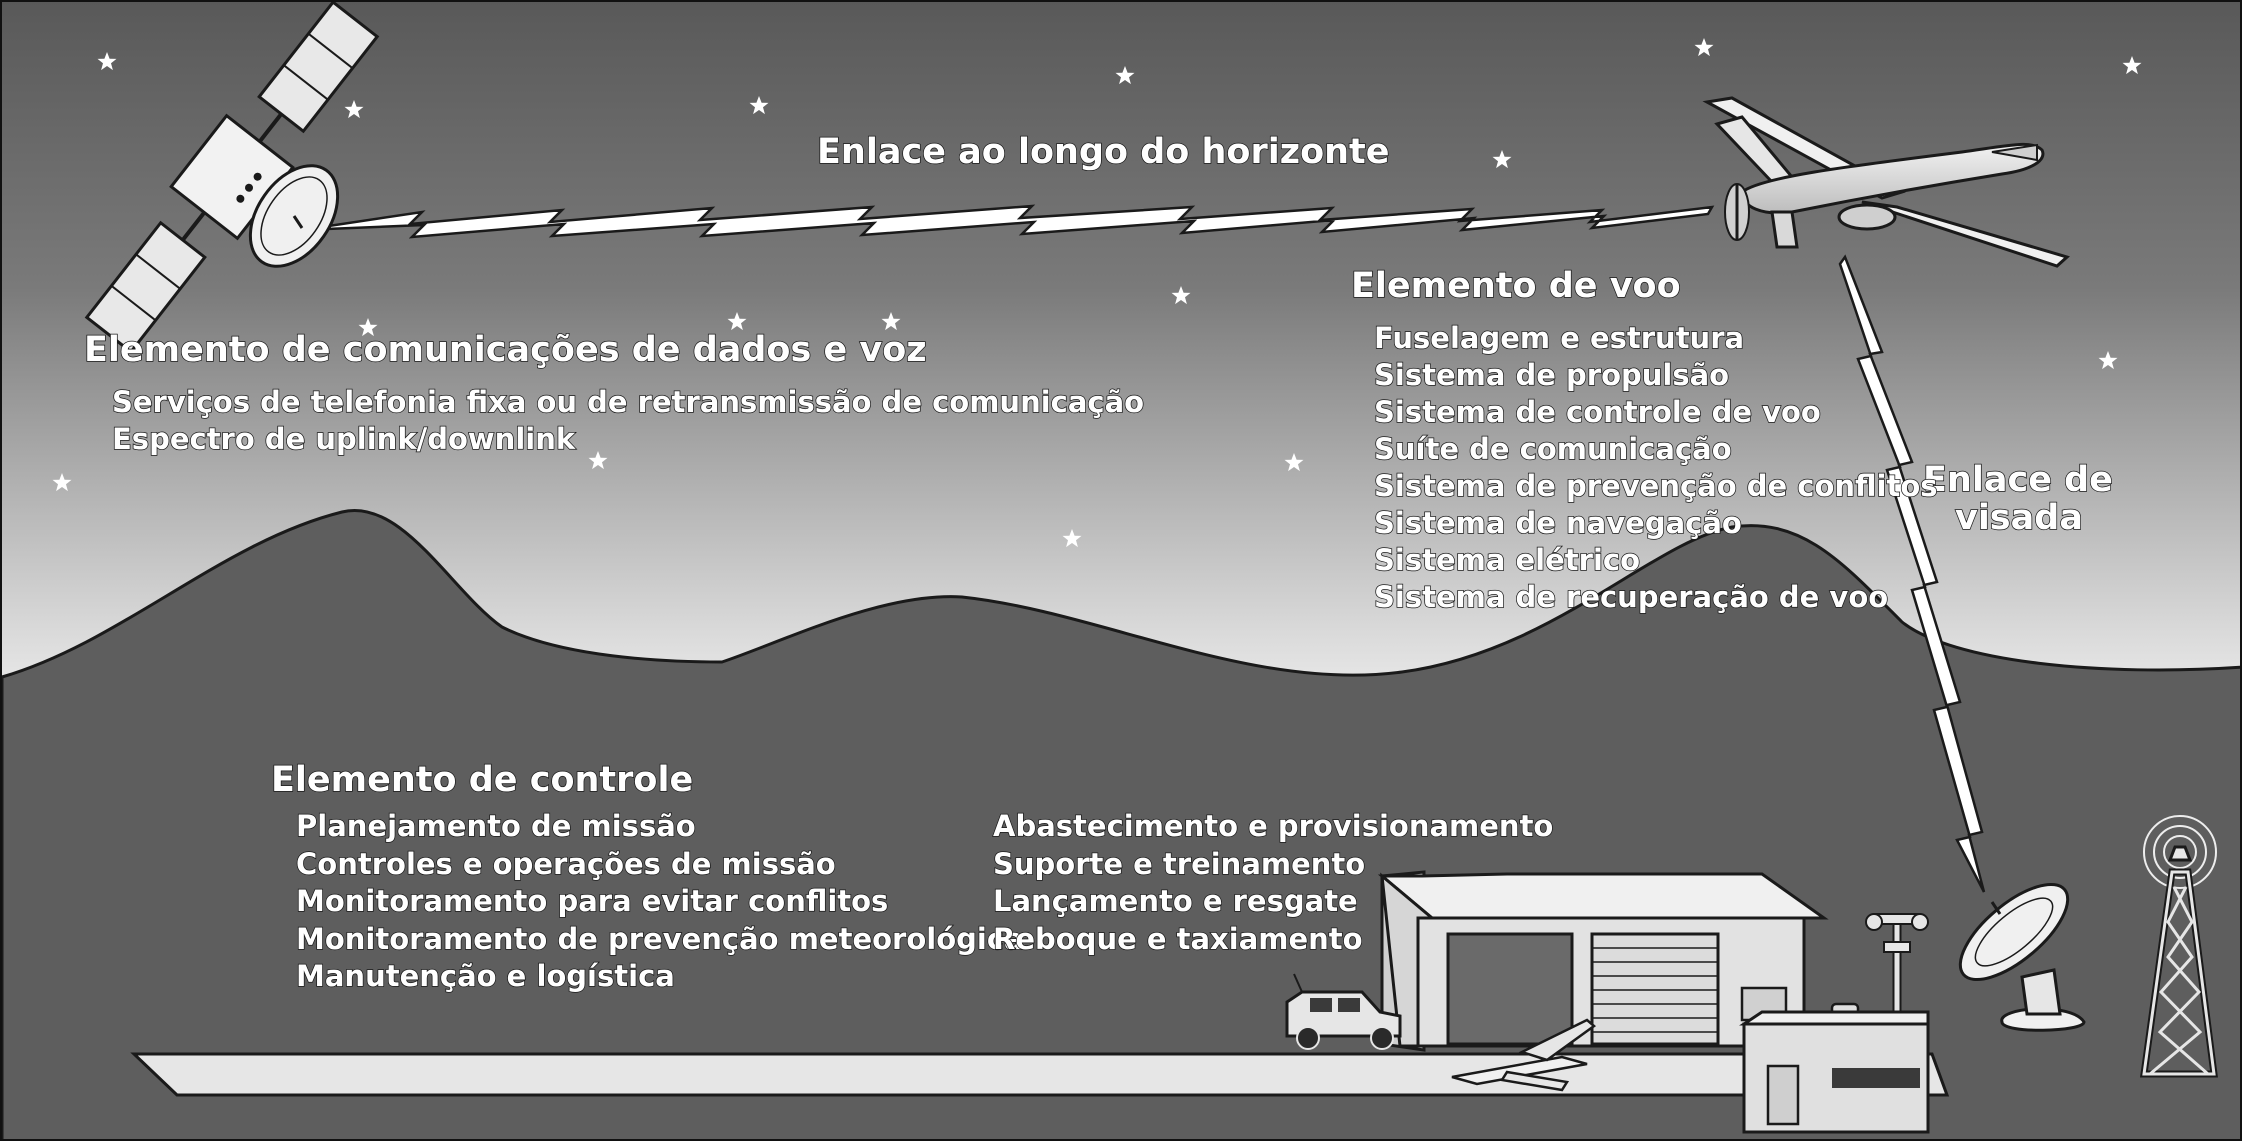 This screenshot has height=1141, width=2242. What do you see at coordinates (1343, 1011) in the screenshot?
I see `vehicle-icon` at bounding box center [1343, 1011].